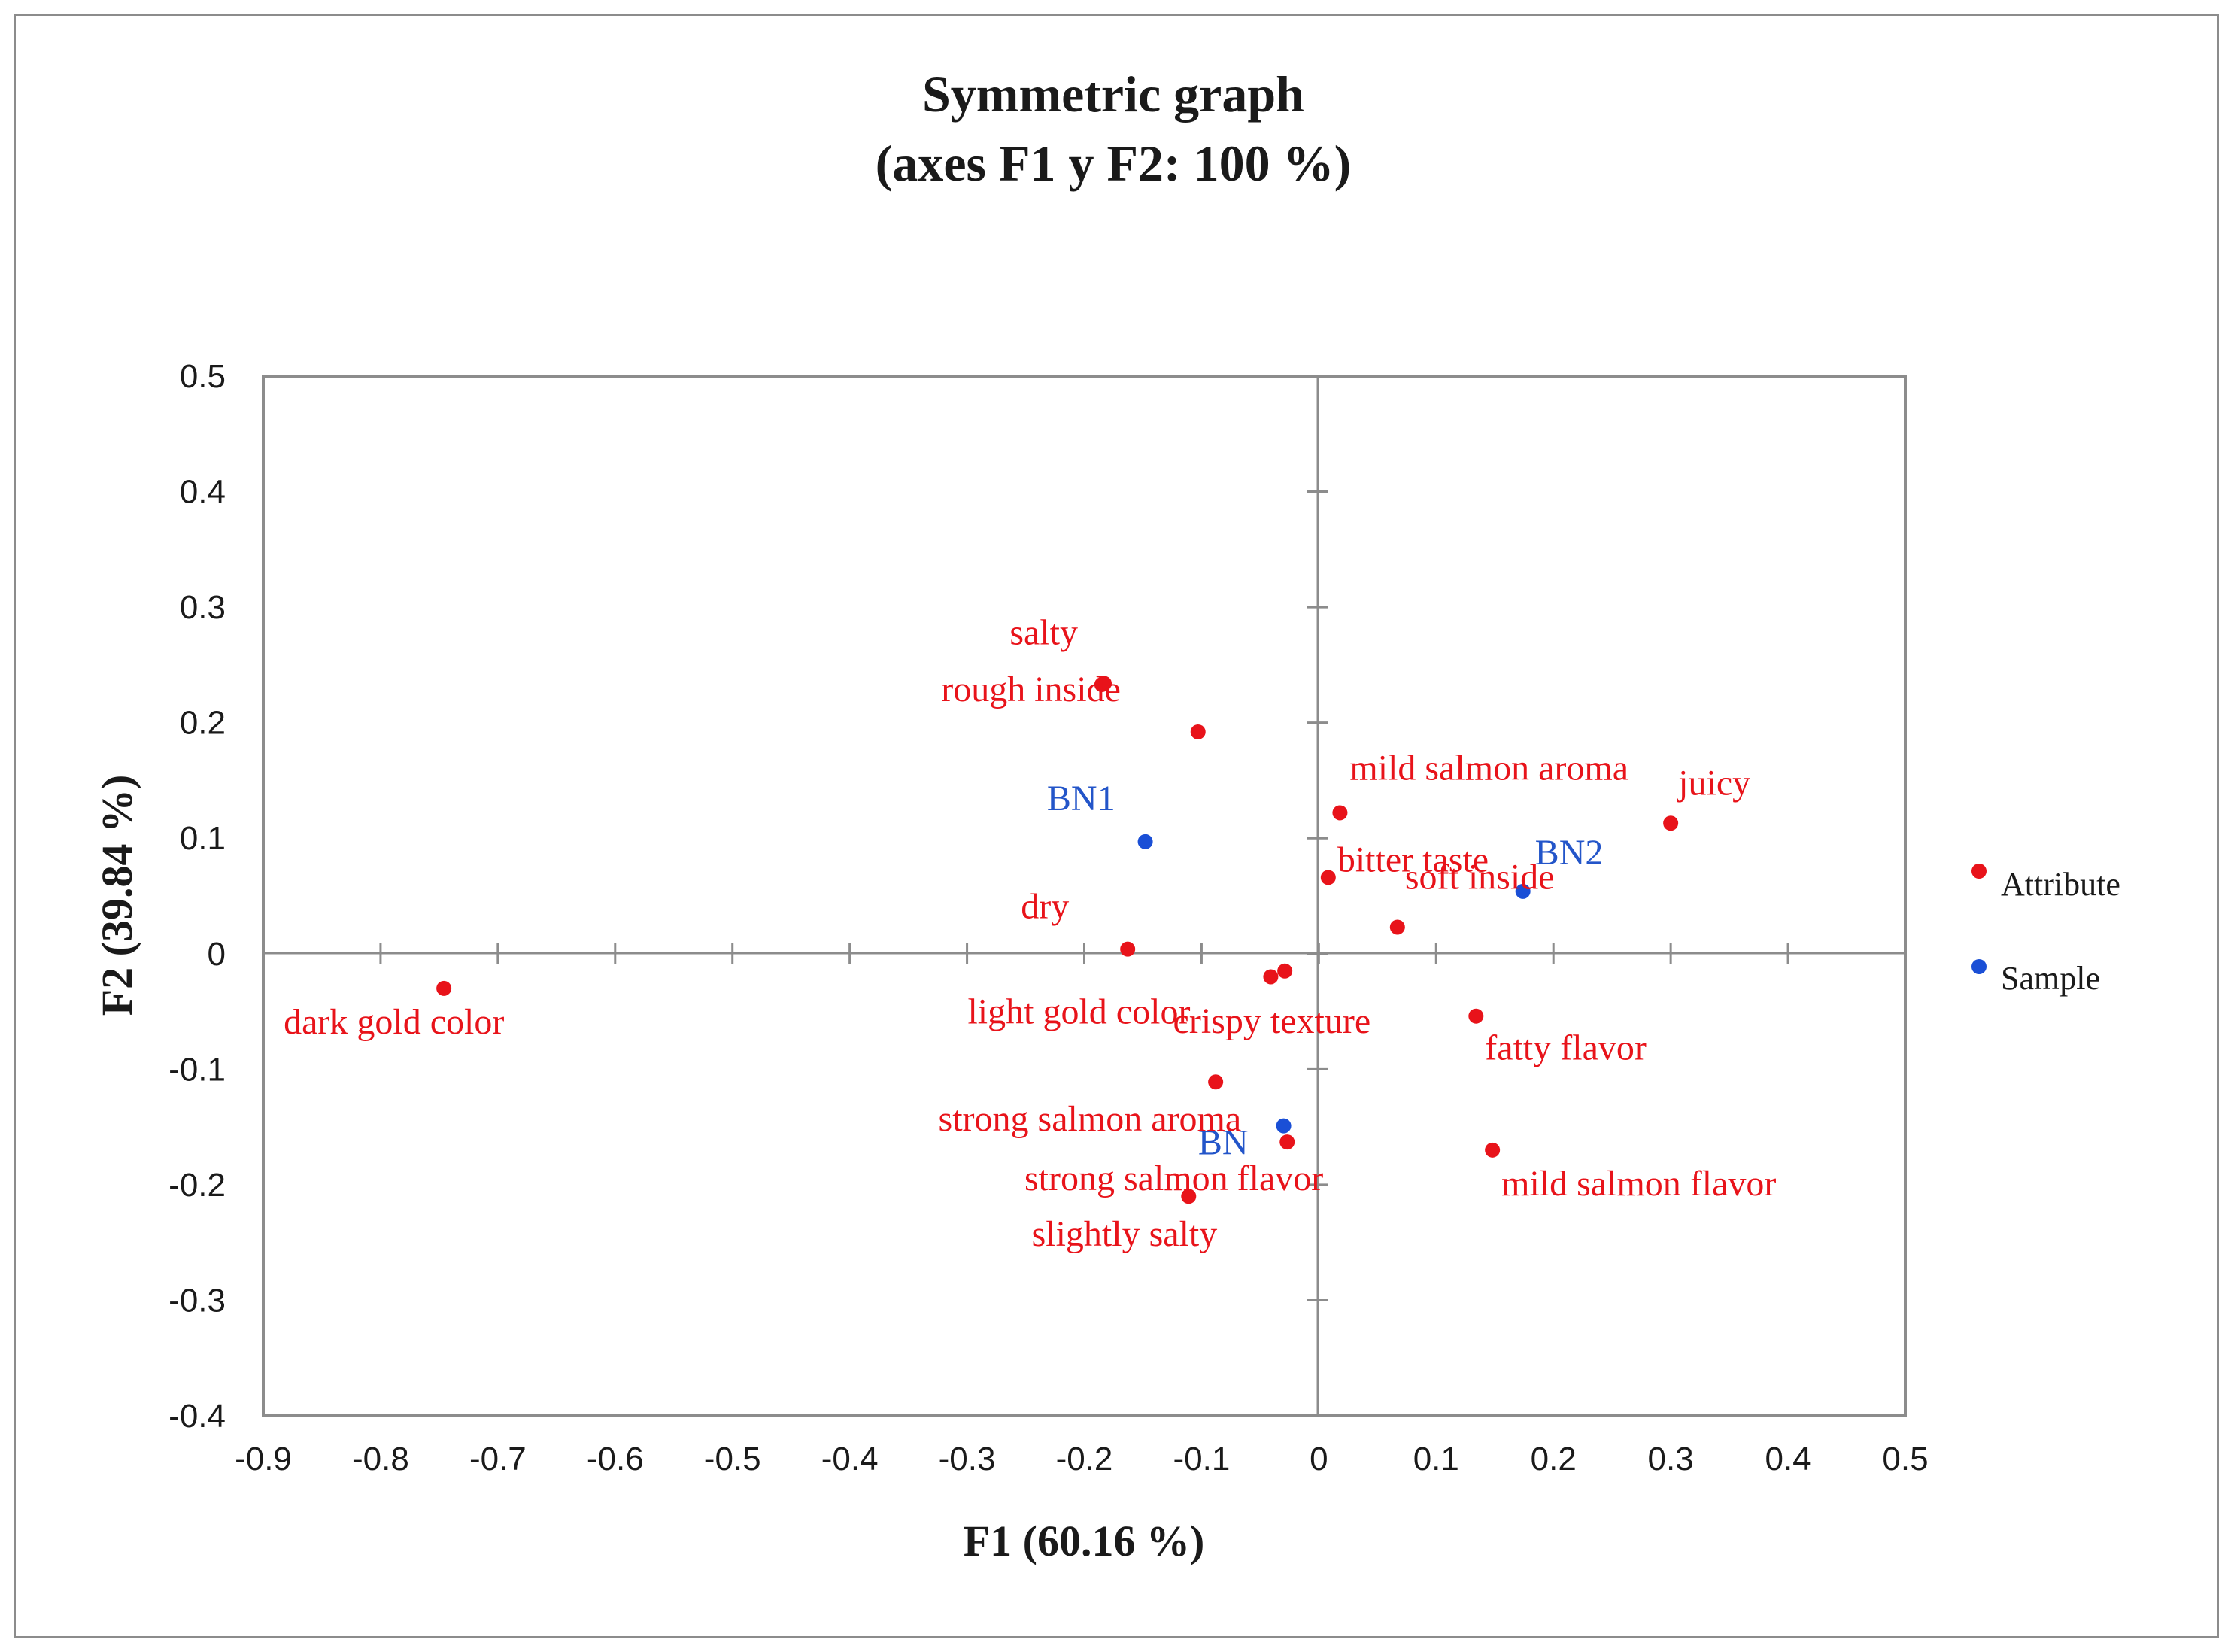 This screenshot has height=1652, width=2234. What do you see at coordinates (732, 1459) in the screenshot?
I see `x-tick-label-4: -0.5` at bounding box center [732, 1459].